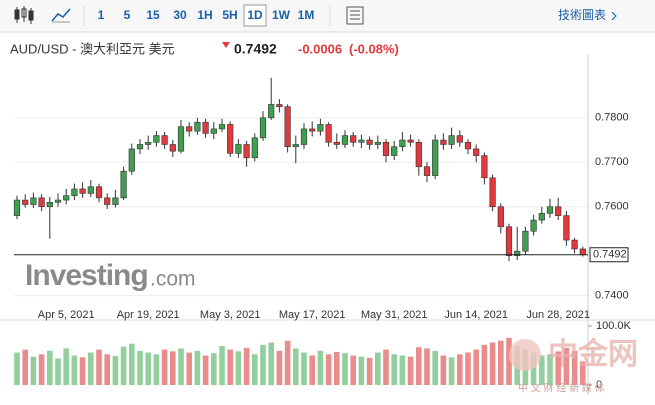 This screenshot has height=405, width=655. Describe the element at coordinates (173, 279) in the screenshot. I see `watermark-suffix: .com` at that location.